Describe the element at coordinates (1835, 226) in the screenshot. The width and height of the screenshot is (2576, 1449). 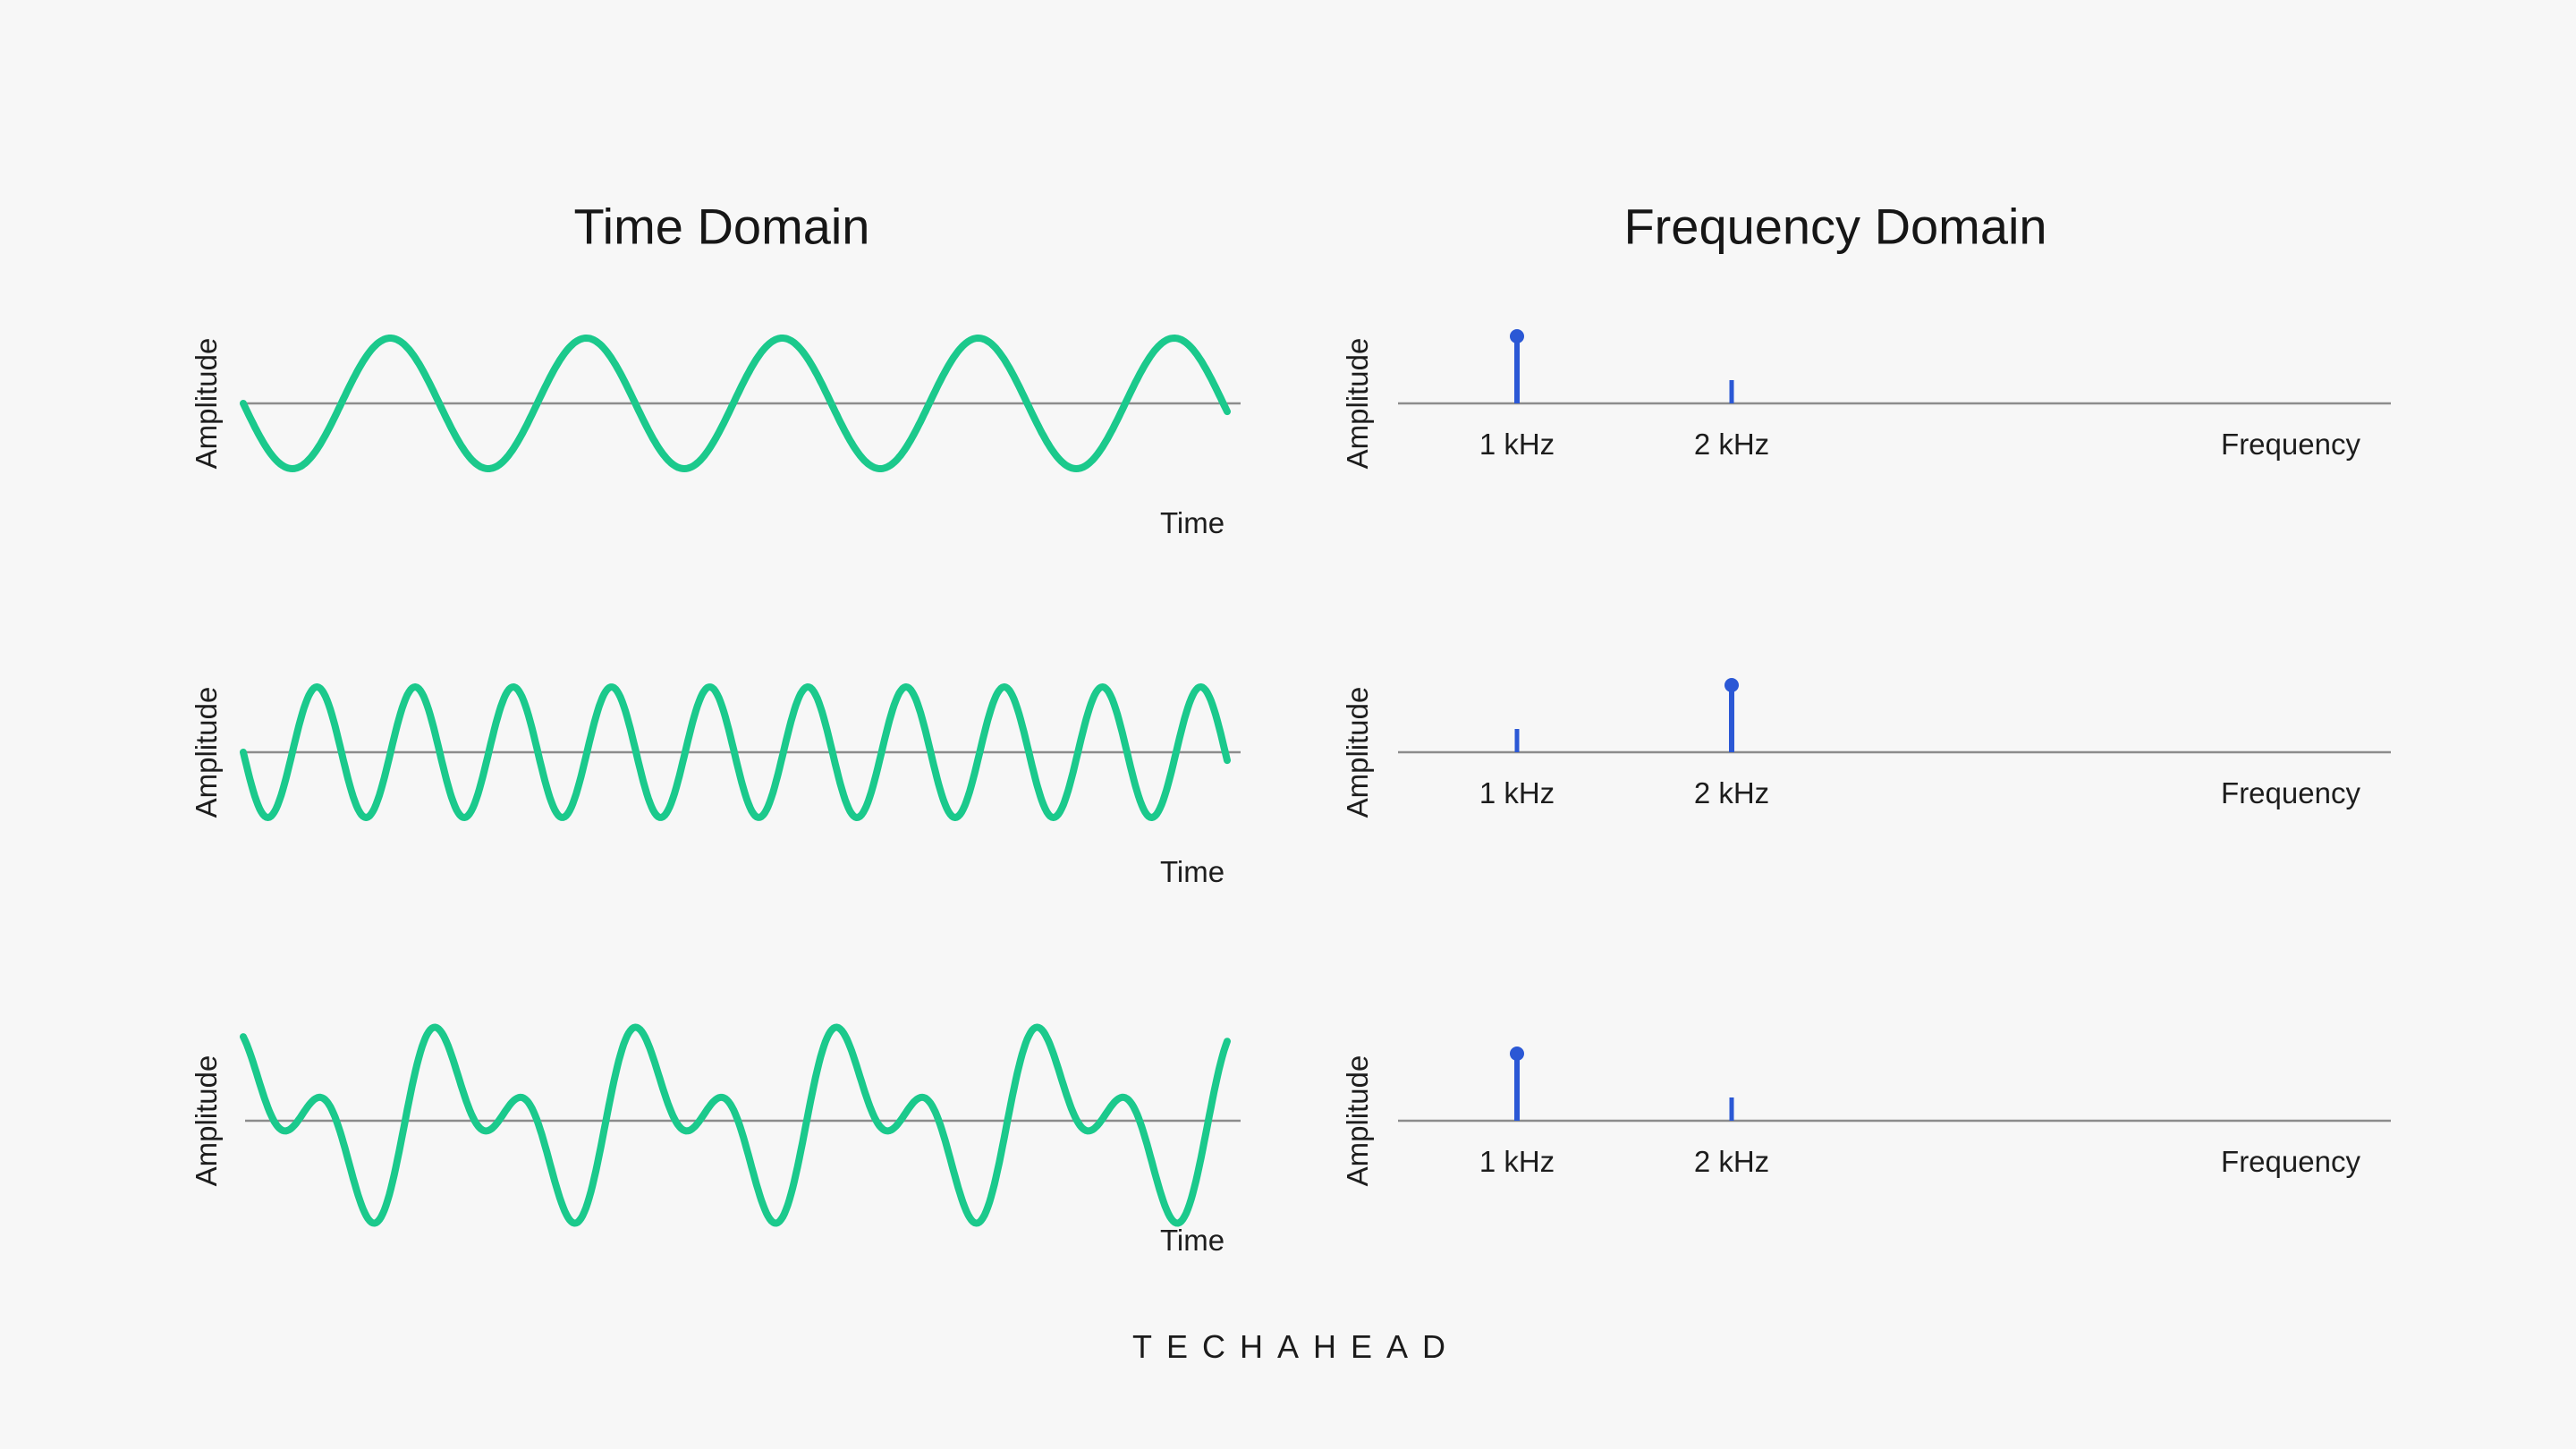
I see `frequency-domain-title: Frequency Domain` at that location.